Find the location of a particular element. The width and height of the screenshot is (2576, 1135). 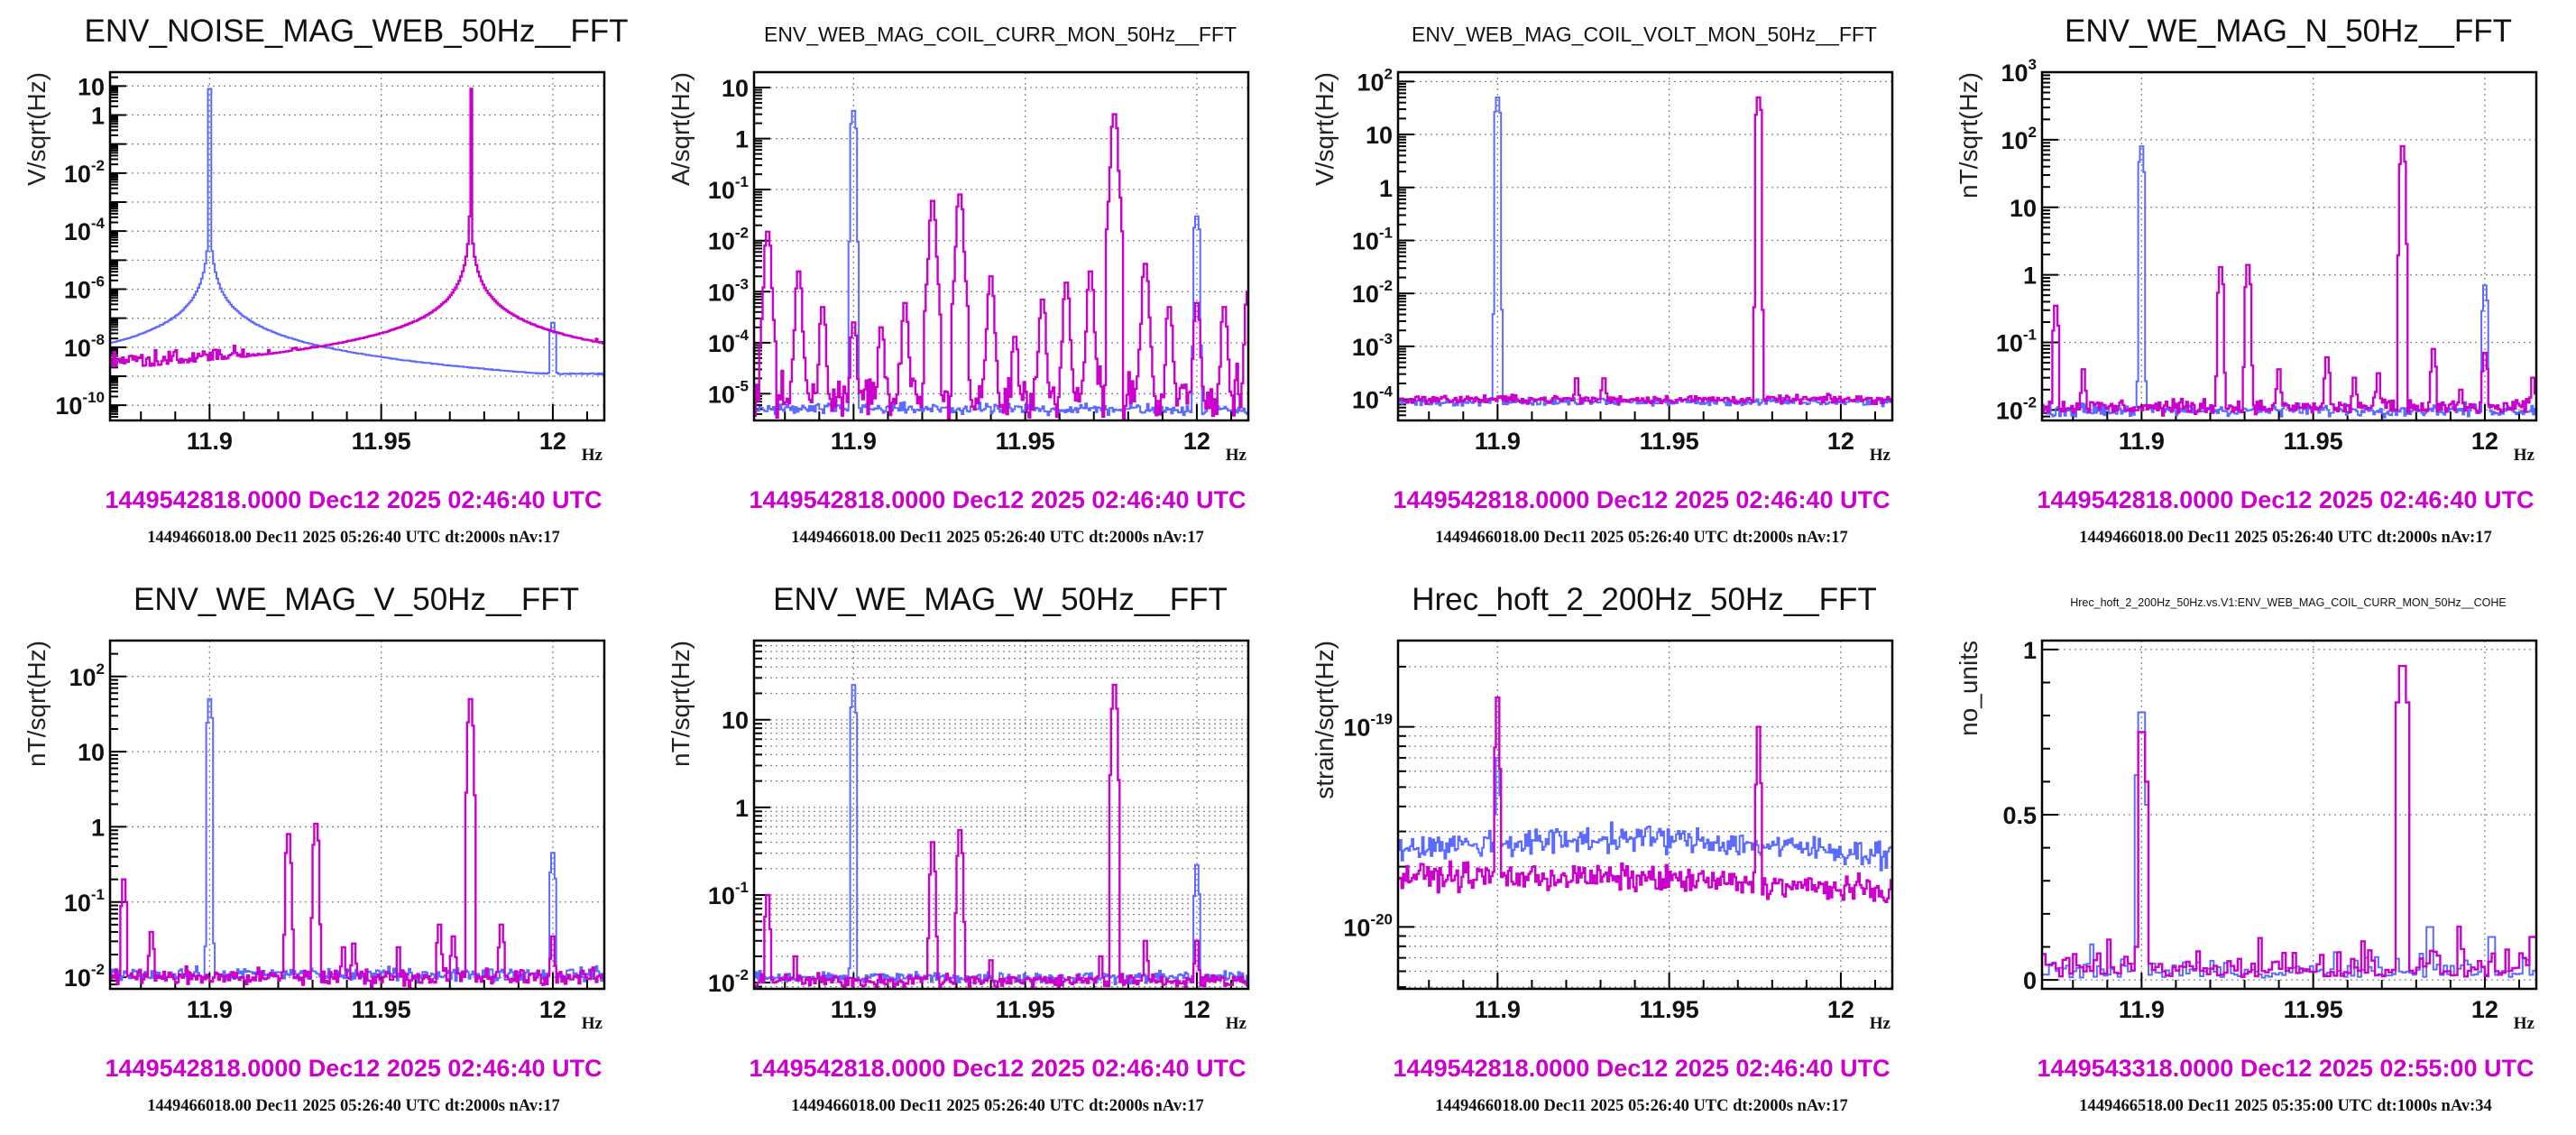

y-tick-exponent: -3 is located at coordinates (742, 283).